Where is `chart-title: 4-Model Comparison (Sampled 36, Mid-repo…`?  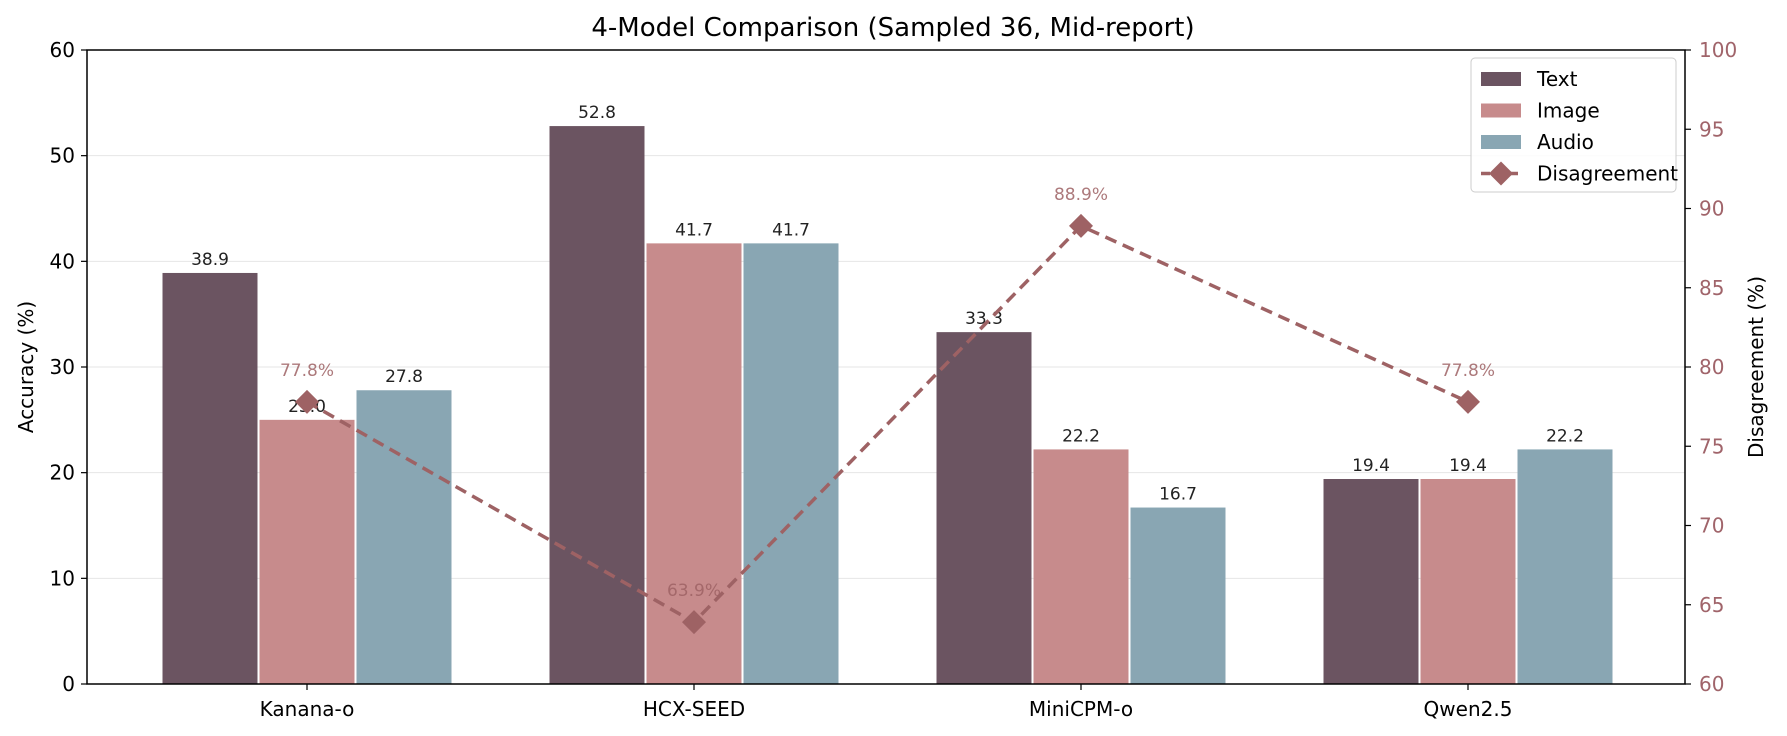
chart-title: 4-Model Comparison (Sampled 36, Mid-repo… is located at coordinates (892, 28).